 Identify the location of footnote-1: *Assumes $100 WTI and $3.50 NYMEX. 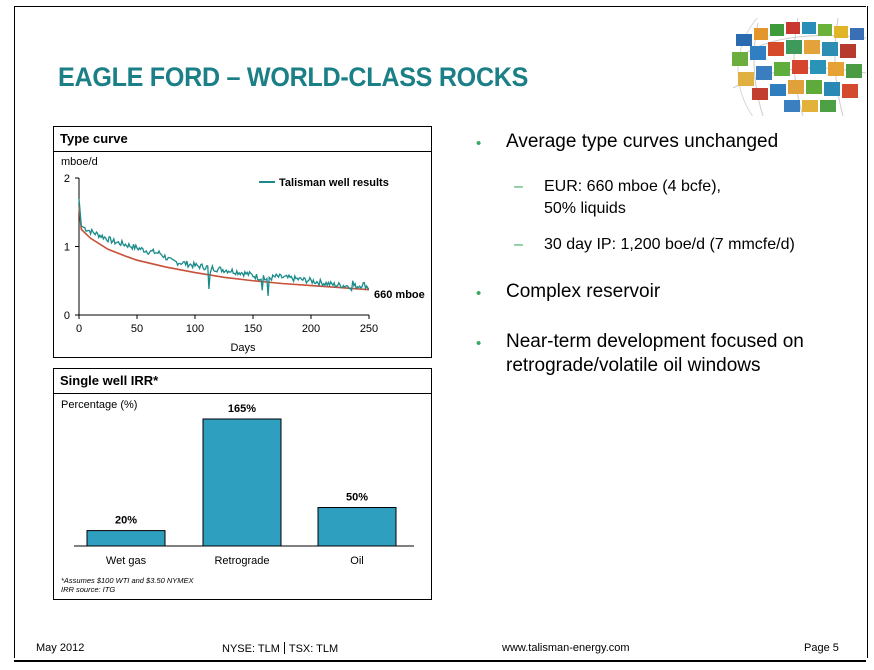
(128, 580).